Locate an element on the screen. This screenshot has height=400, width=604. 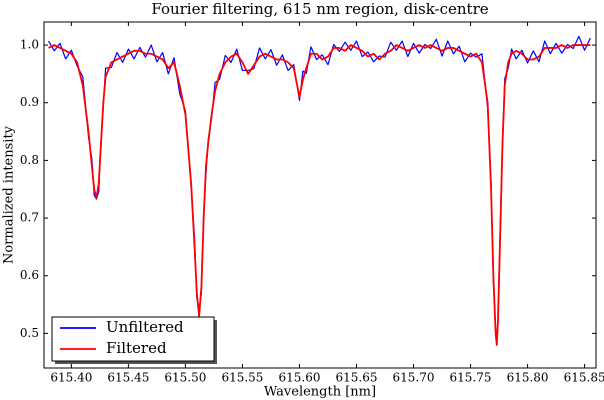
legend-label: Unfiltered is located at coordinates (145, 327).